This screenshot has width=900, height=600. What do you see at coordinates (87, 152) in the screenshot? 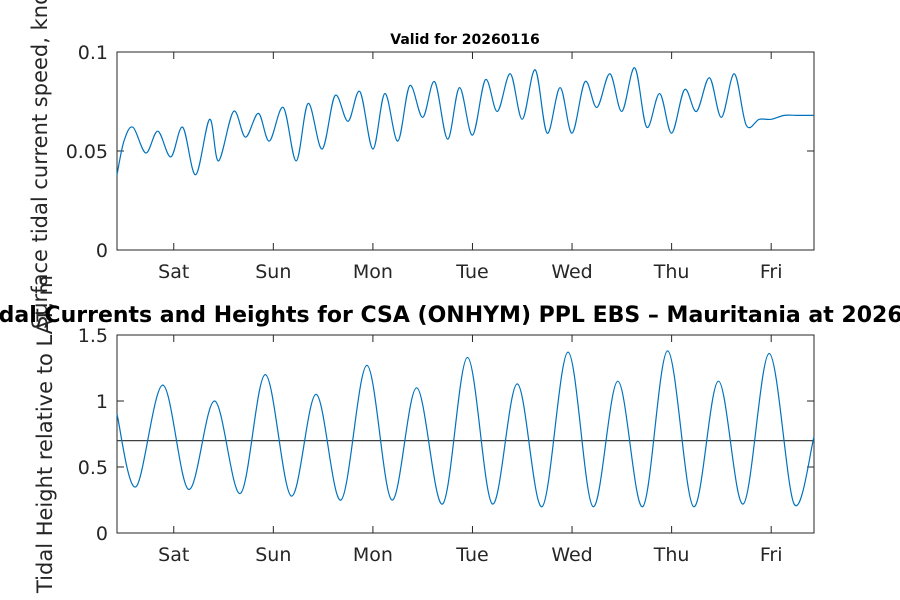
I see `top-y-tick-label: 0.05` at bounding box center [87, 152].